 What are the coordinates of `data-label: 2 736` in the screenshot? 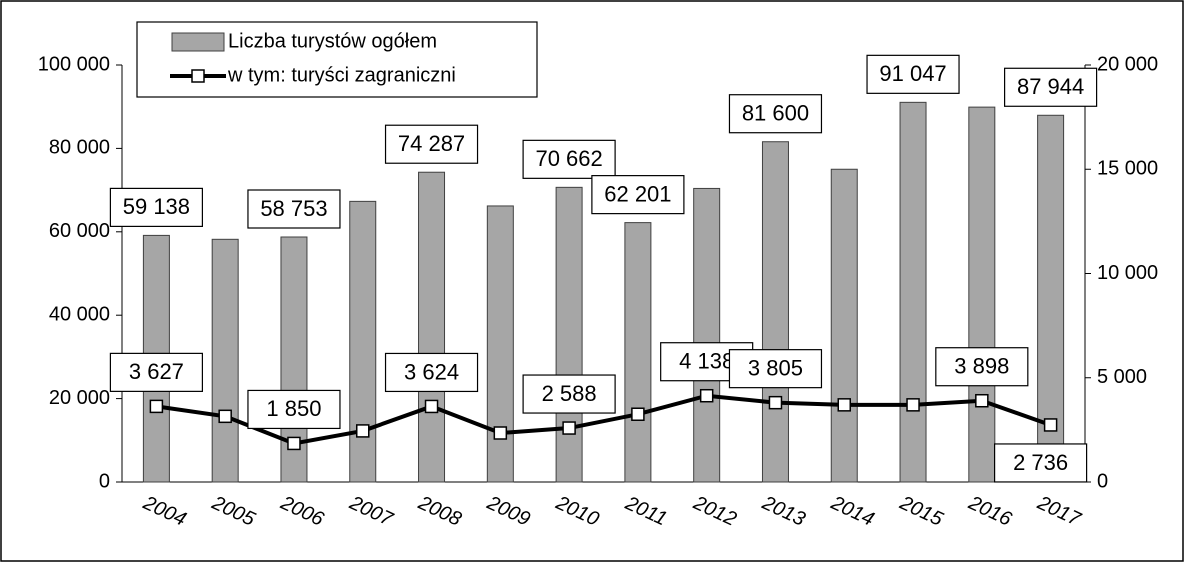 It's located at (1040, 462).